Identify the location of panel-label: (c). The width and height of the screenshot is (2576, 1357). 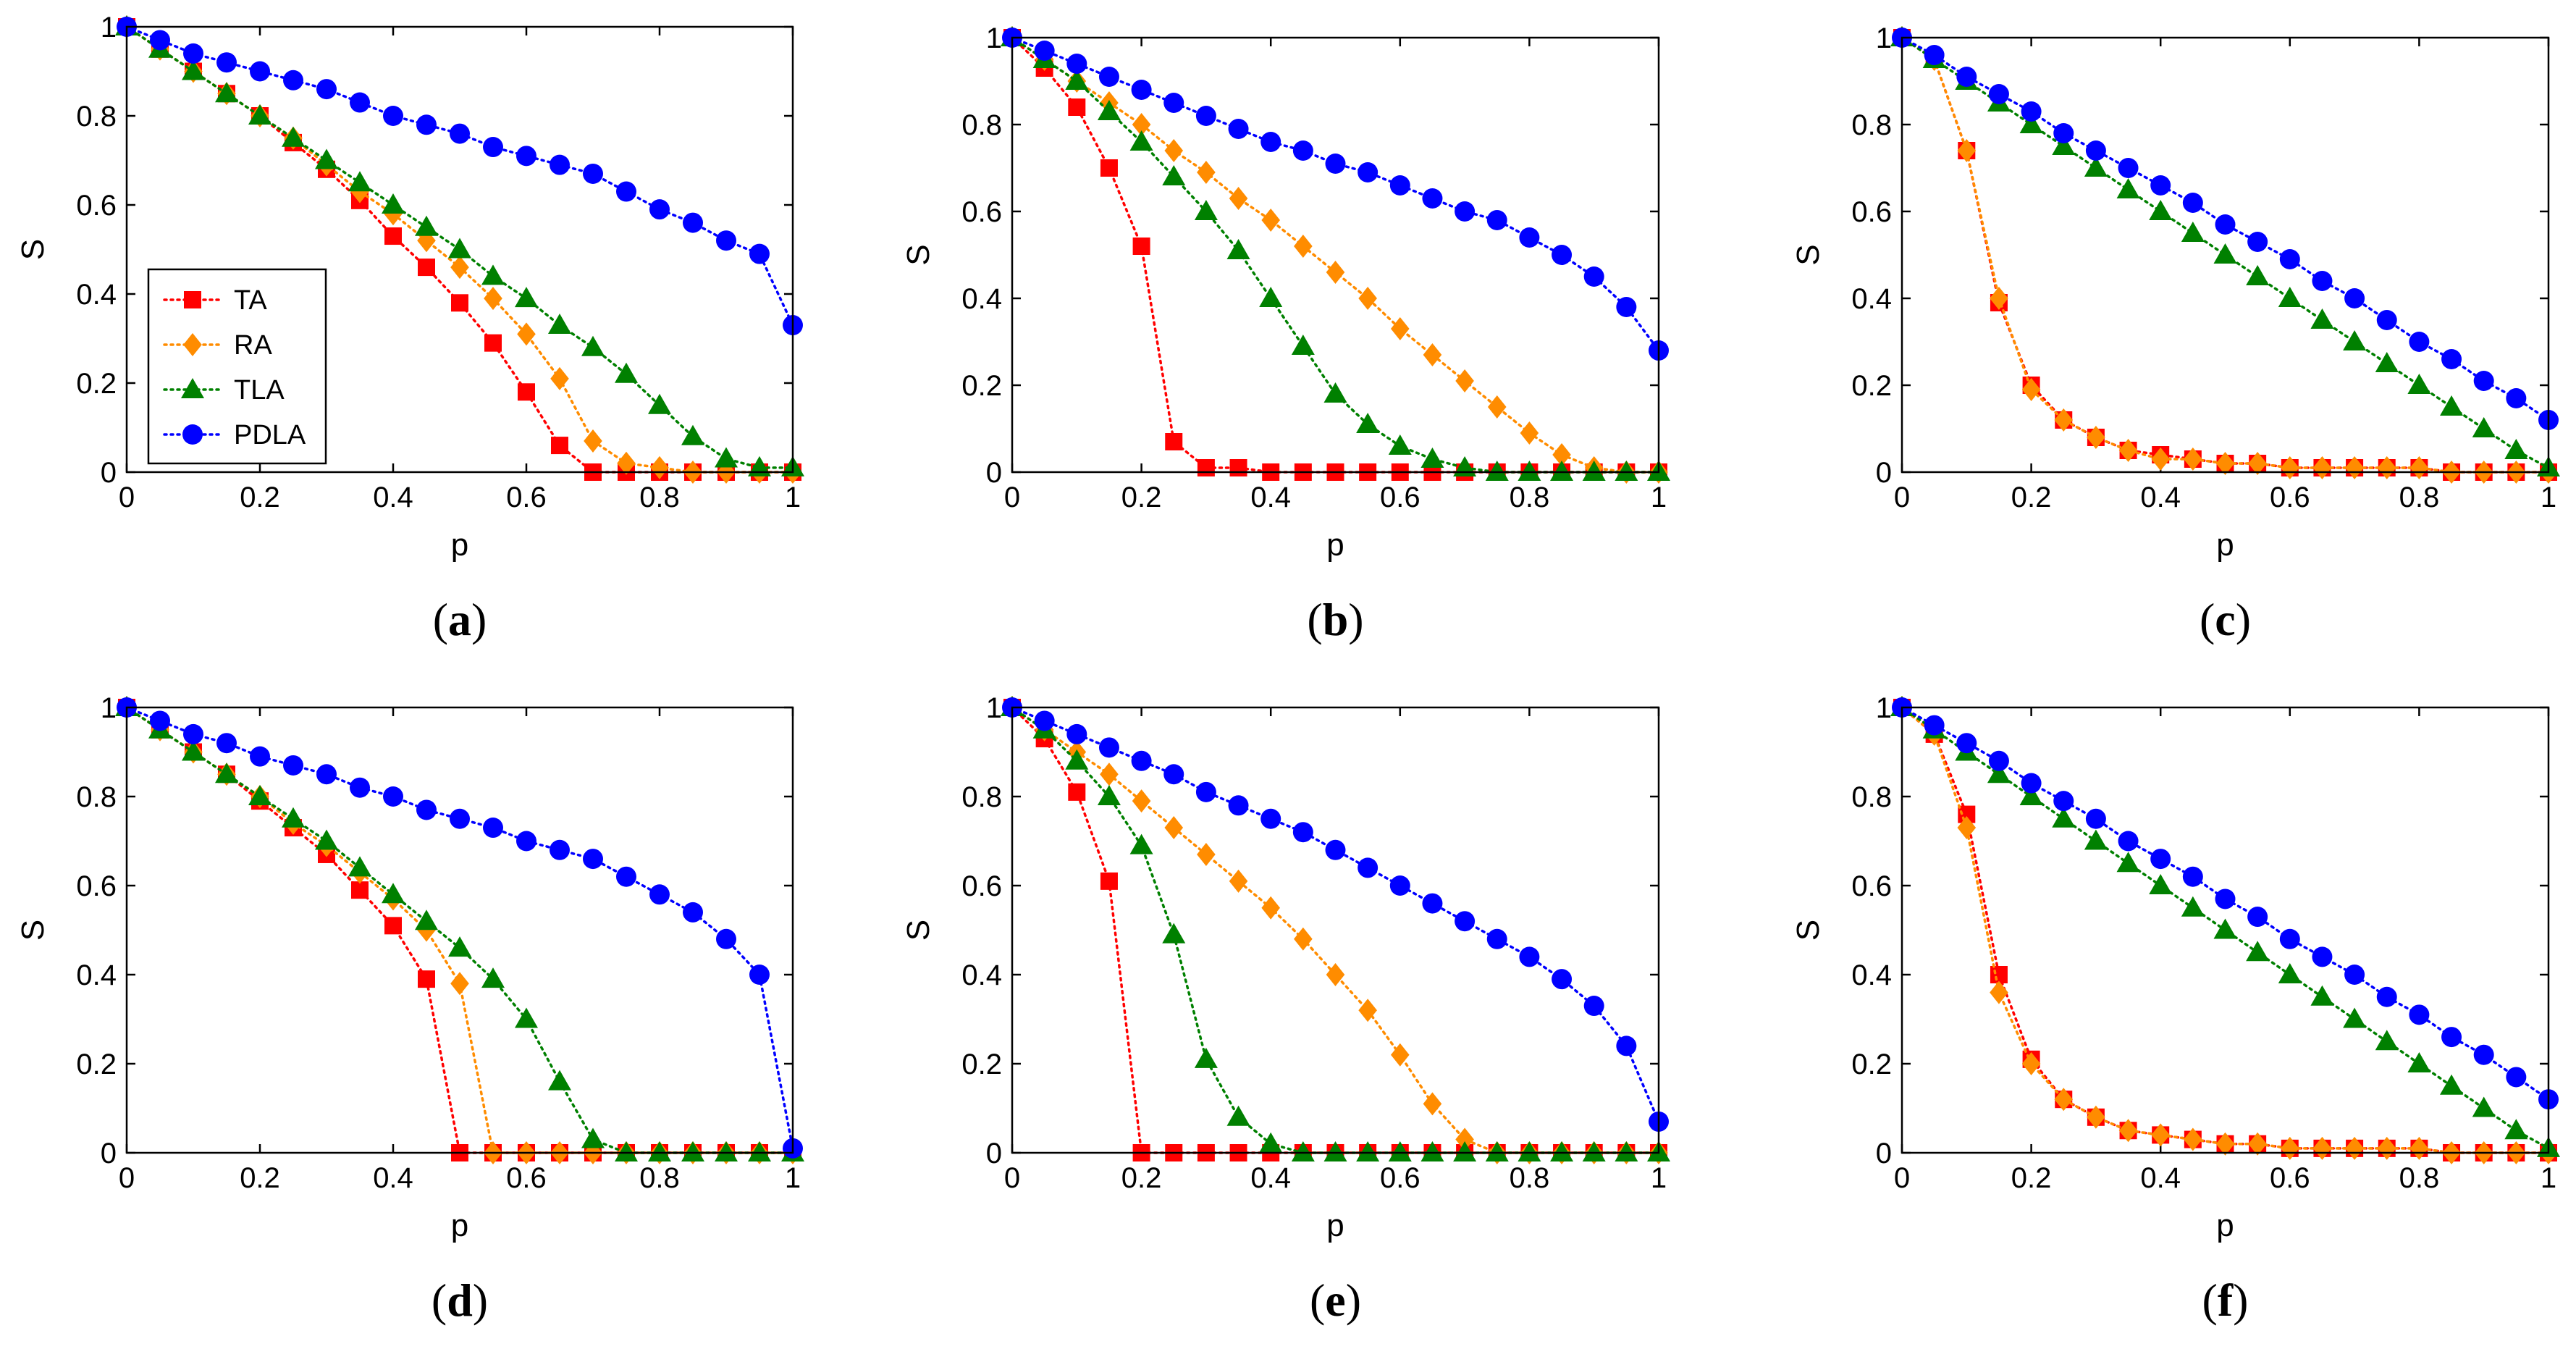
(2225, 620).